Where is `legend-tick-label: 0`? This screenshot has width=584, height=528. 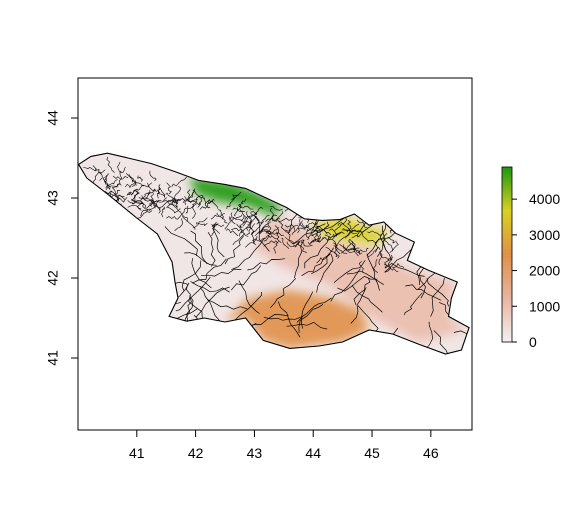 legend-tick-label: 0 is located at coordinates (533, 342).